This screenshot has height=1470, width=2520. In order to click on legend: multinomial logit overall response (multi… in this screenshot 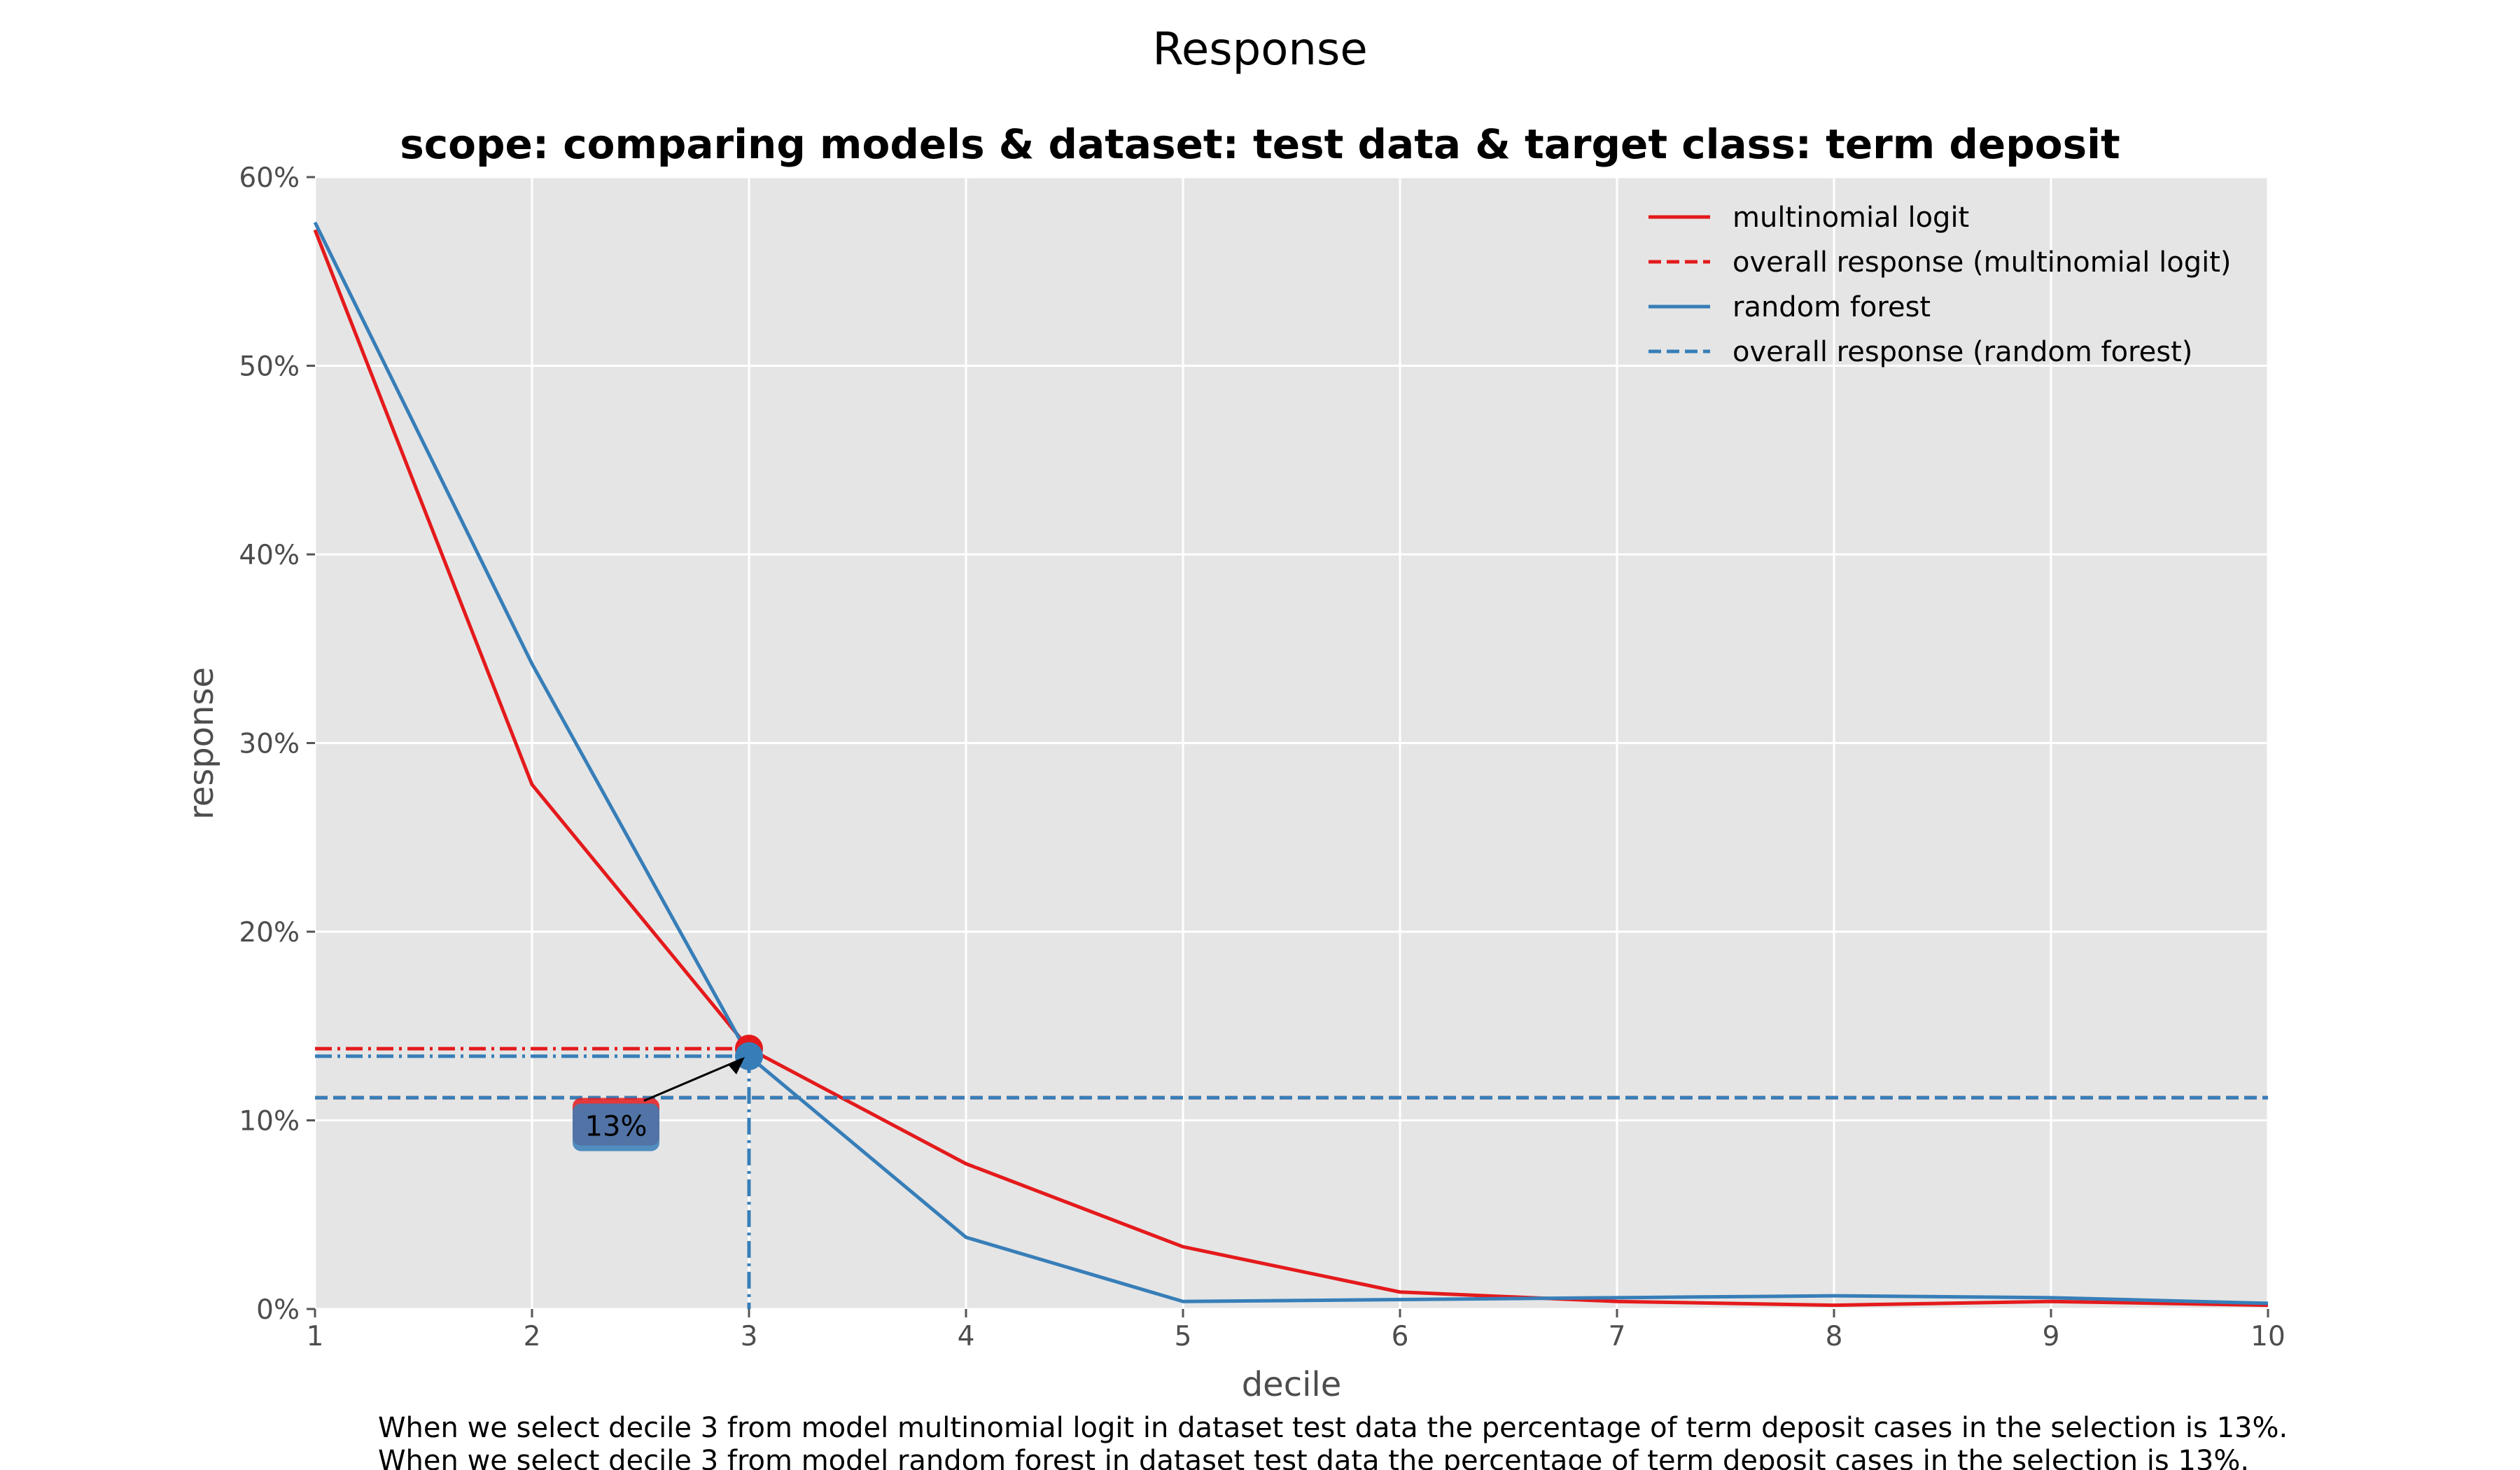, I will do `click(1940, 285)`.